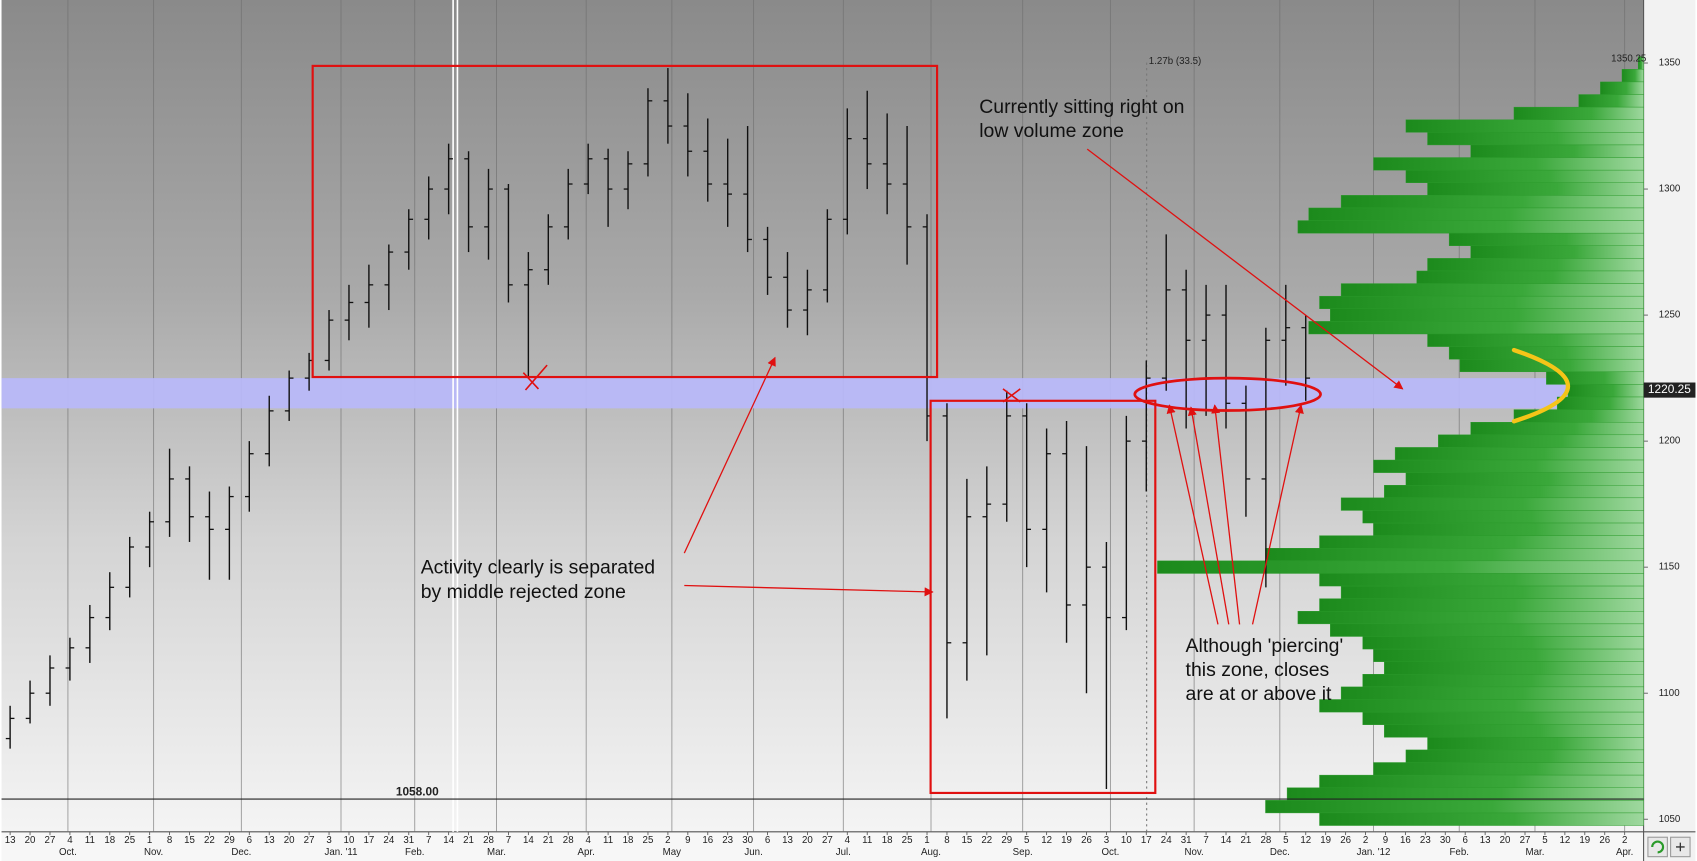 The height and width of the screenshot is (861, 1697). I want to click on x-tick-label: 31, so click(1186, 840).